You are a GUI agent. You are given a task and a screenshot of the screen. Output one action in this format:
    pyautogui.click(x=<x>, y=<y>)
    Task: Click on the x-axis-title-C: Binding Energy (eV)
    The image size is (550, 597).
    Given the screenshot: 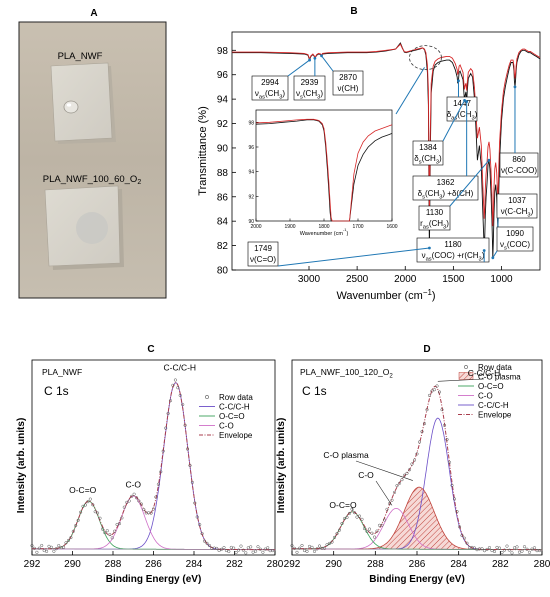 What is the action you would take?
    pyautogui.click(x=154, y=579)
    